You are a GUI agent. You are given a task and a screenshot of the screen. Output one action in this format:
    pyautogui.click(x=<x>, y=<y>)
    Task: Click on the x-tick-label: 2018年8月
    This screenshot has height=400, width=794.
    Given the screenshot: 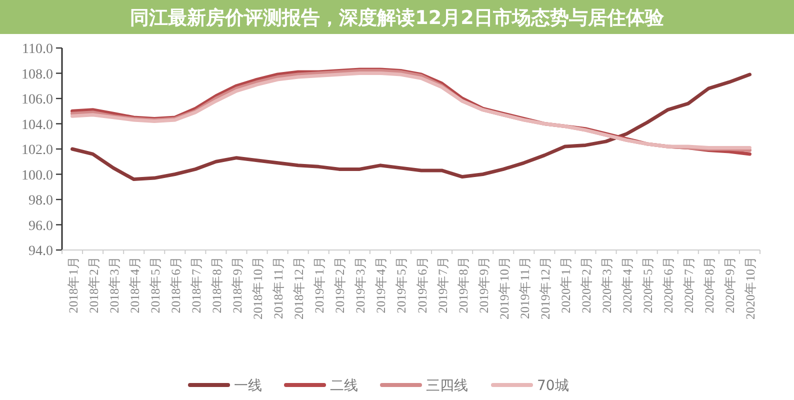 What is the action you would take?
    pyautogui.click(x=217, y=285)
    